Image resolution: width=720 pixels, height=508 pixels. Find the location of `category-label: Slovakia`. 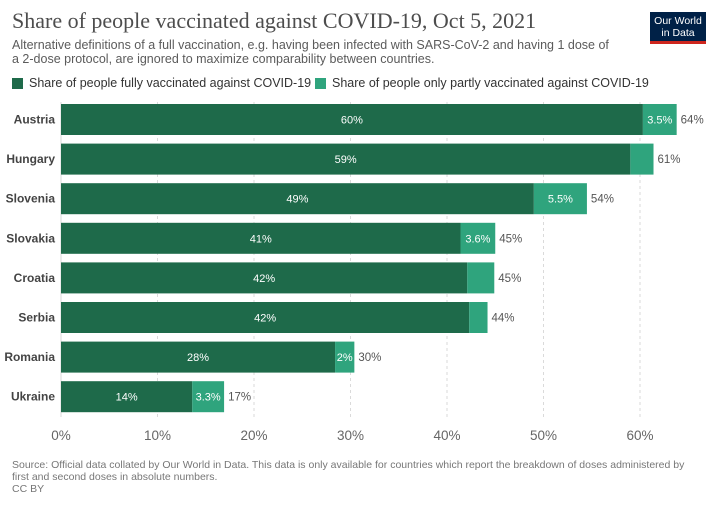

category-label: Slovakia is located at coordinates (30, 238).